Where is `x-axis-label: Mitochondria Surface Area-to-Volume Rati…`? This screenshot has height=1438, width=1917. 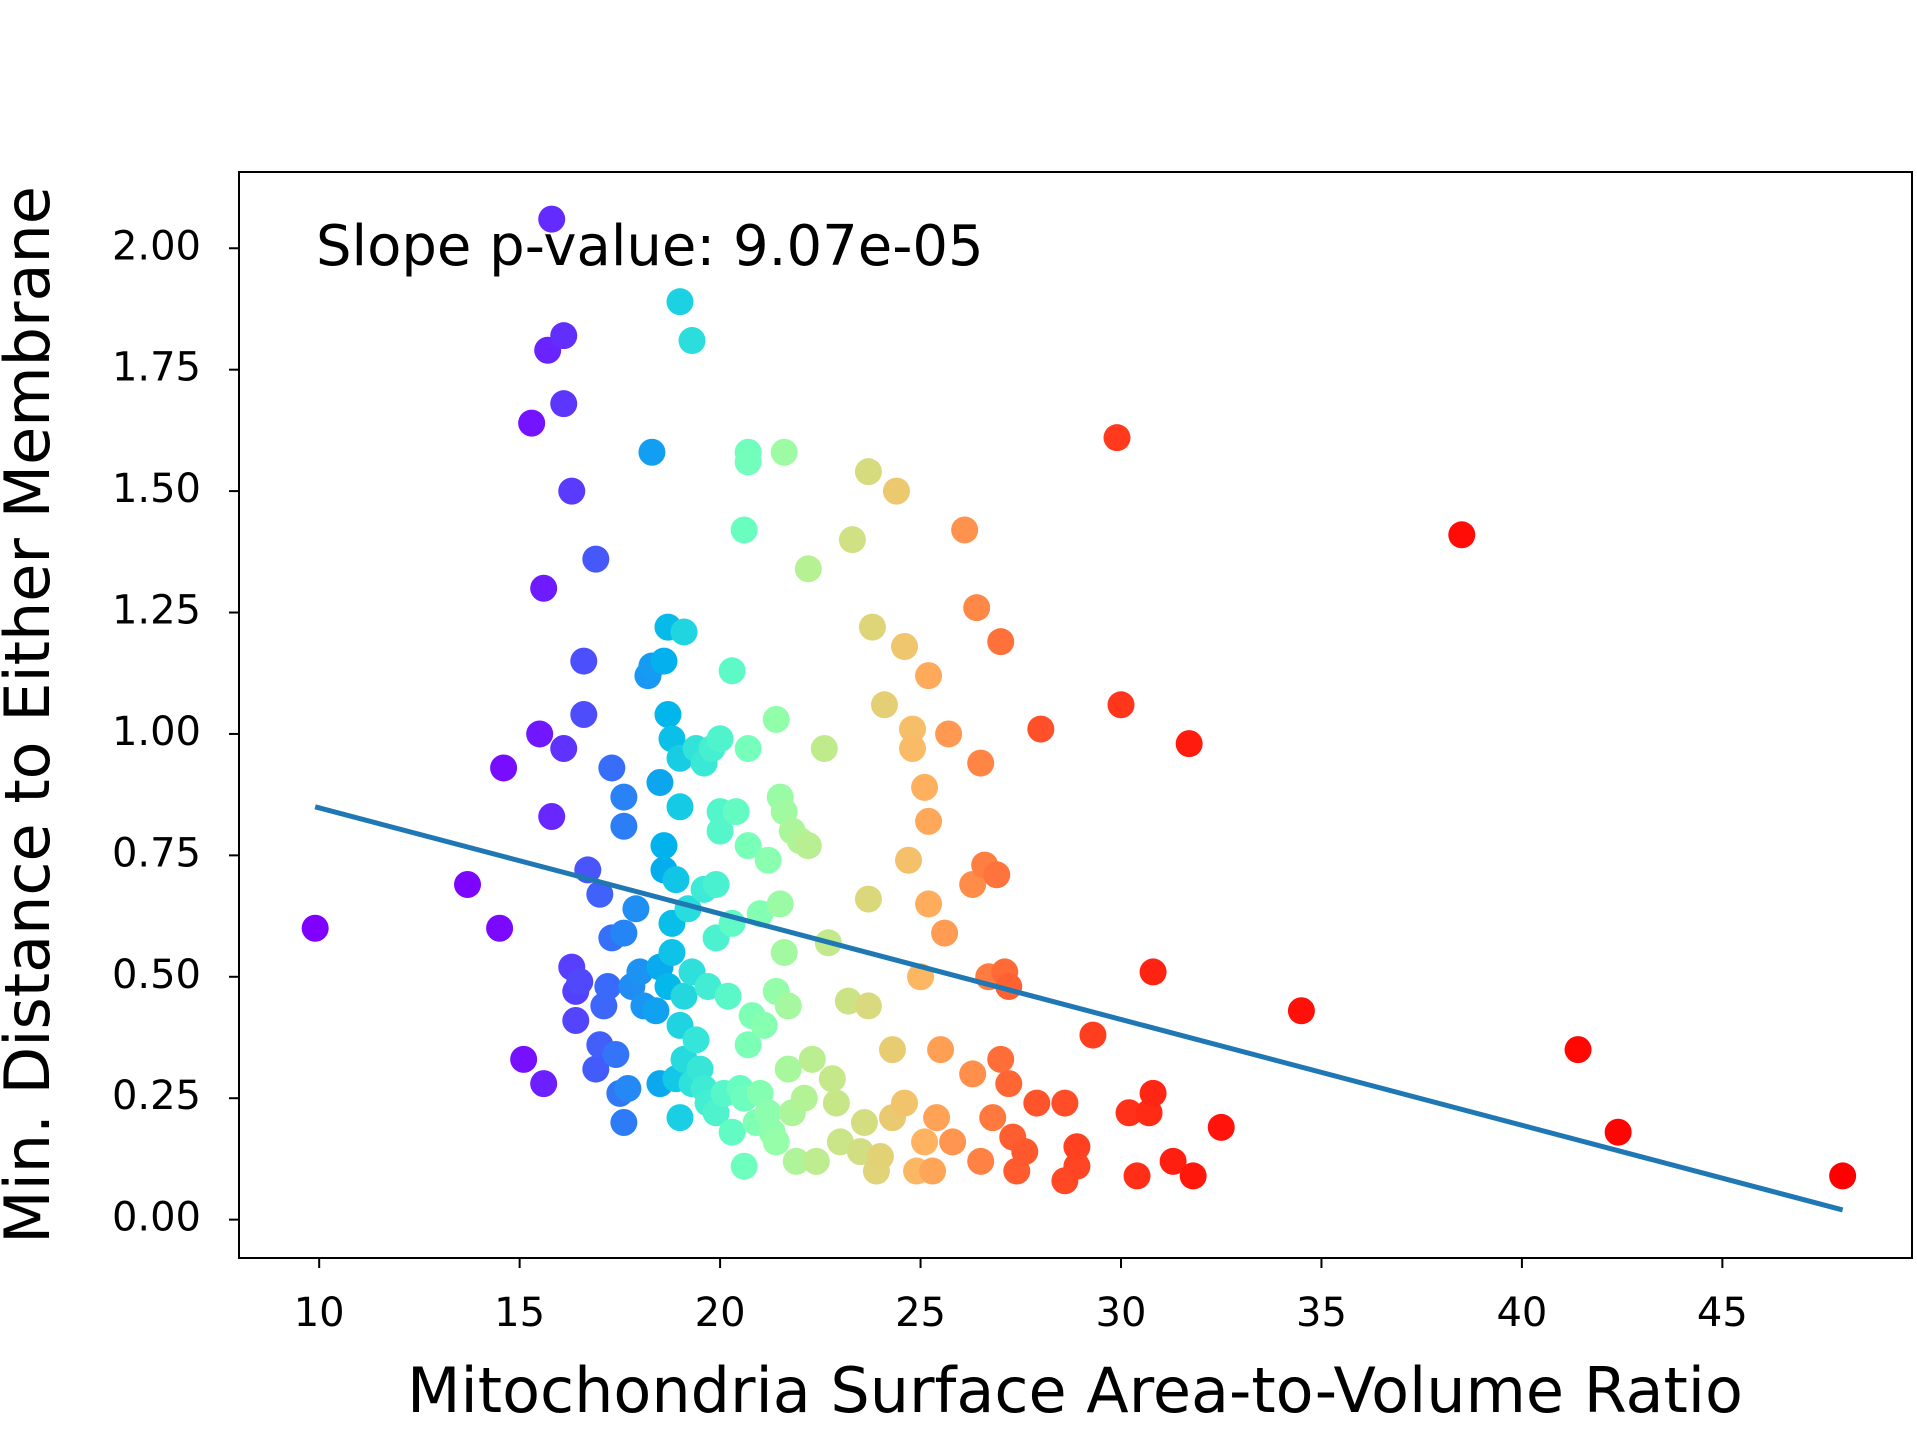 x-axis-label: Mitochondria Surface Area-to-Volume Rati… is located at coordinates (1075, 1390).